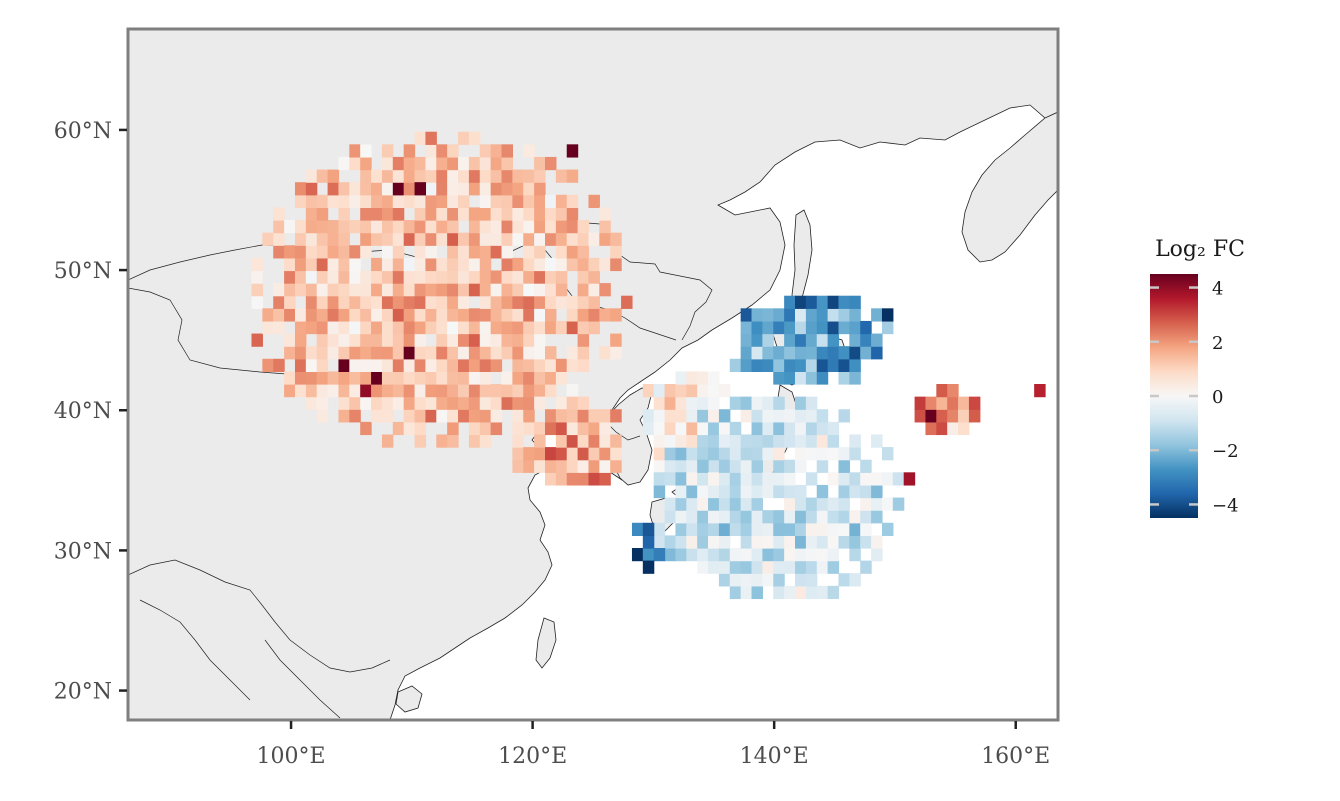  I want to click on colorbar-tick-label: −2, so click(1225, 451).